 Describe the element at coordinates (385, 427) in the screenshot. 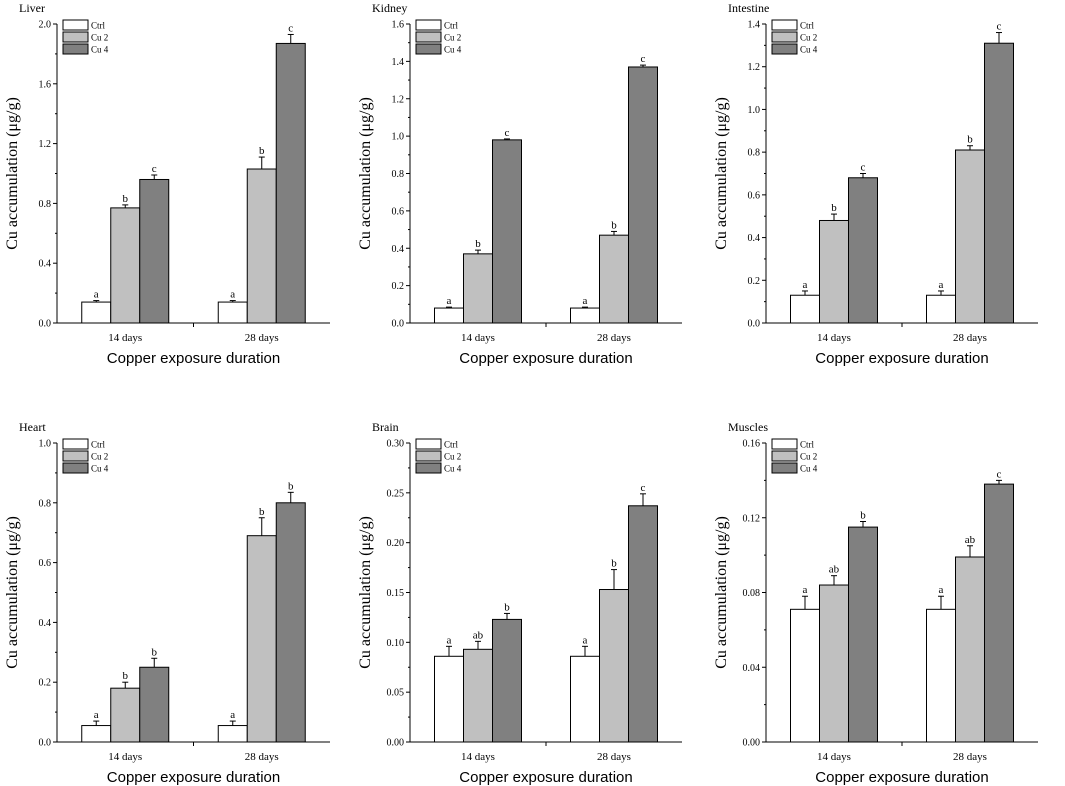

I see `panel-title: Brain` at that location.